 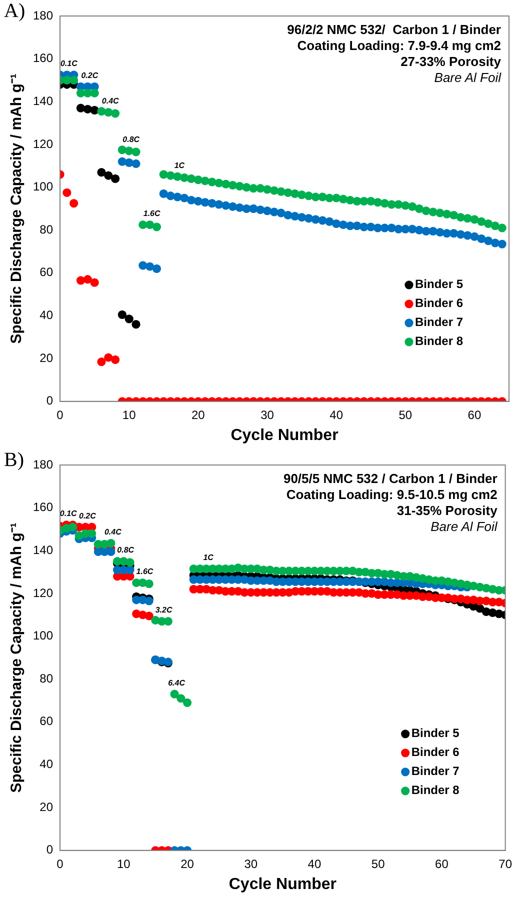 I want to click on annotation: 90/5/5 NMC 532 / Carbon 1 / Binder, so click(x=390, y=478).